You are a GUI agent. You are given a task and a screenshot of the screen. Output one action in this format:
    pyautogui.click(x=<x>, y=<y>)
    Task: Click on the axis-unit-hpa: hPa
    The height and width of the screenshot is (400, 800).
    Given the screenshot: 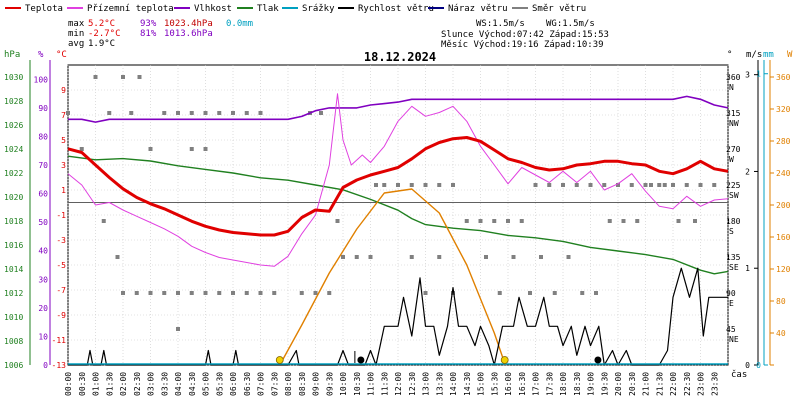 What is the action you would take?
    pyautogui.click(x=12, y=55)
    